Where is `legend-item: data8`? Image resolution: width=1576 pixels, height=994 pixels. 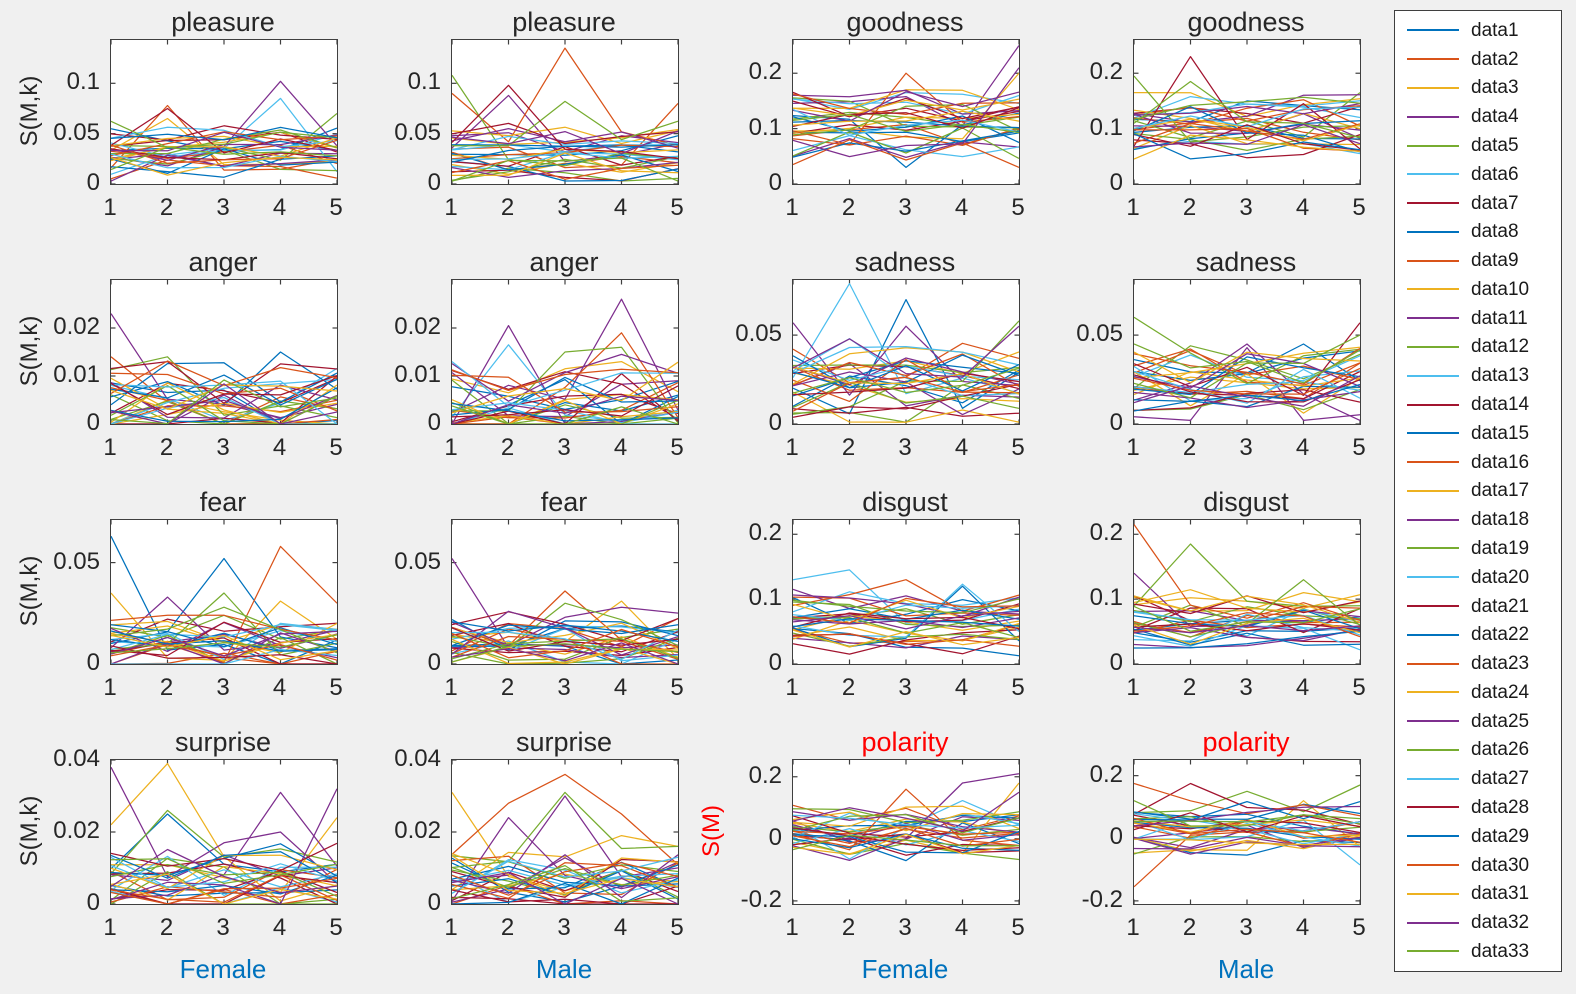 legend-item: data8 is located at coordinates (1484, 232).